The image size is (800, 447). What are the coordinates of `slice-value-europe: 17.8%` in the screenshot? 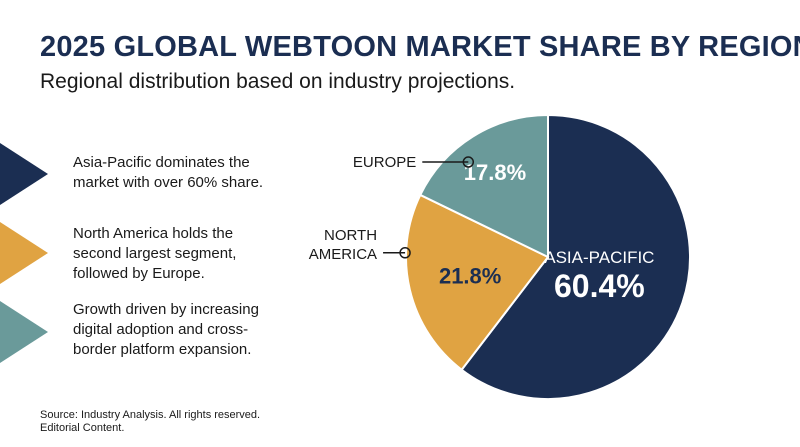 It's located at (495, 172).